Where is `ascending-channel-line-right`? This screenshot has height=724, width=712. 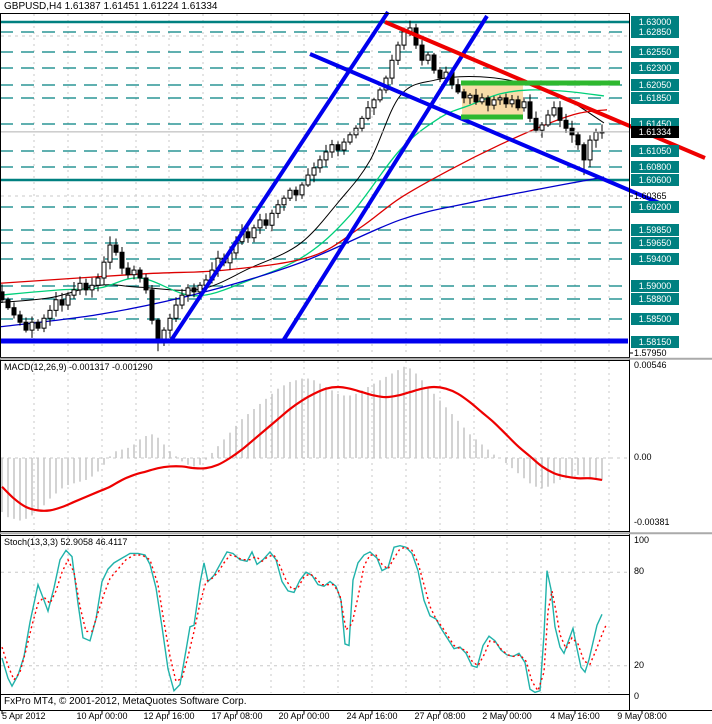 ascending-channel-line-right is located at coordinates (385, 178).